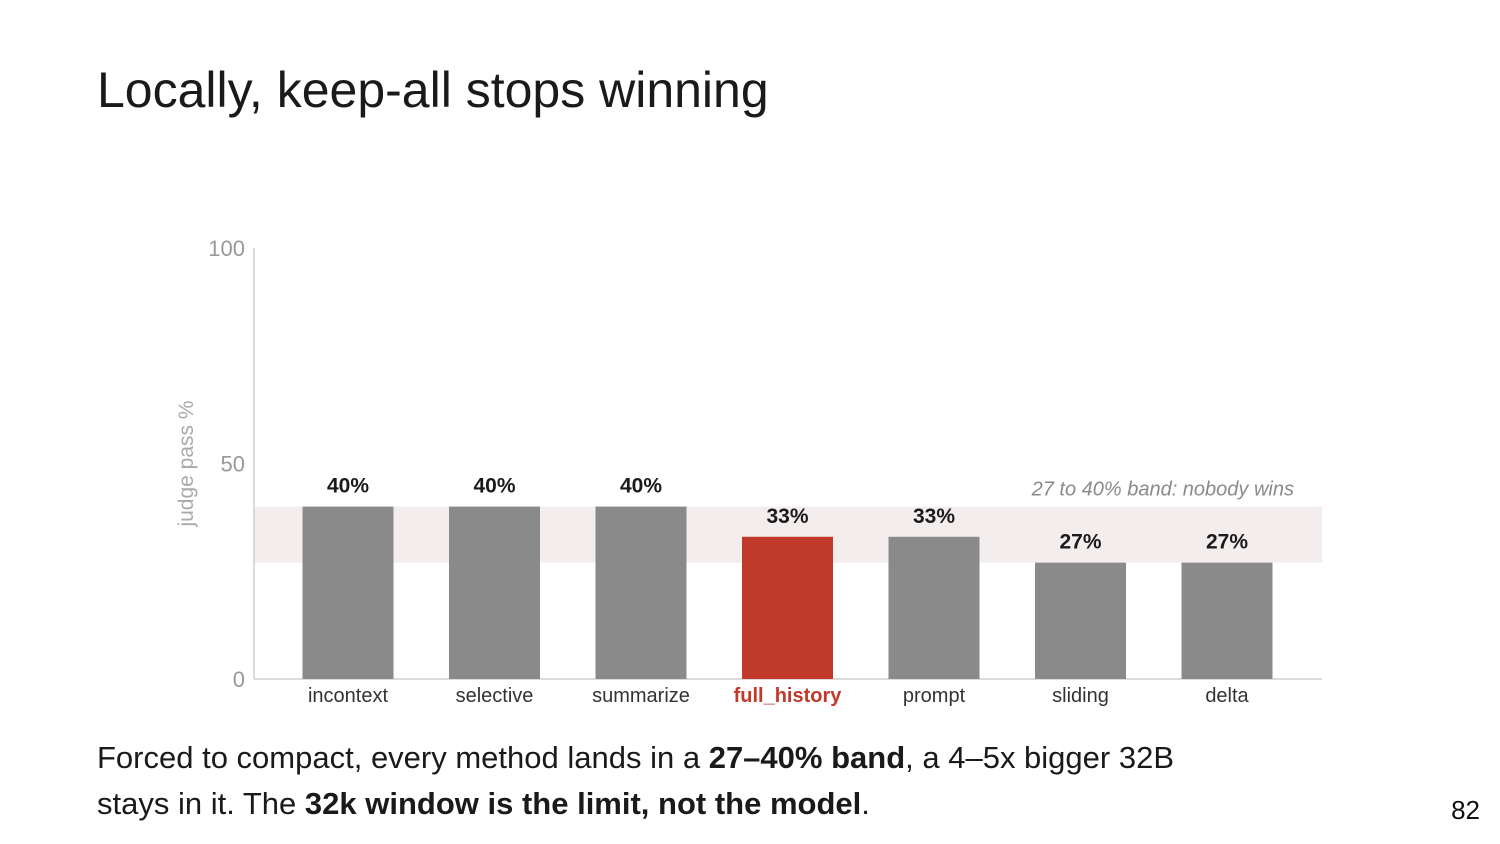 The height and width of the screenshot is (844, 1500). I want to click on x-tick-label: incontext, so click(348, 696).